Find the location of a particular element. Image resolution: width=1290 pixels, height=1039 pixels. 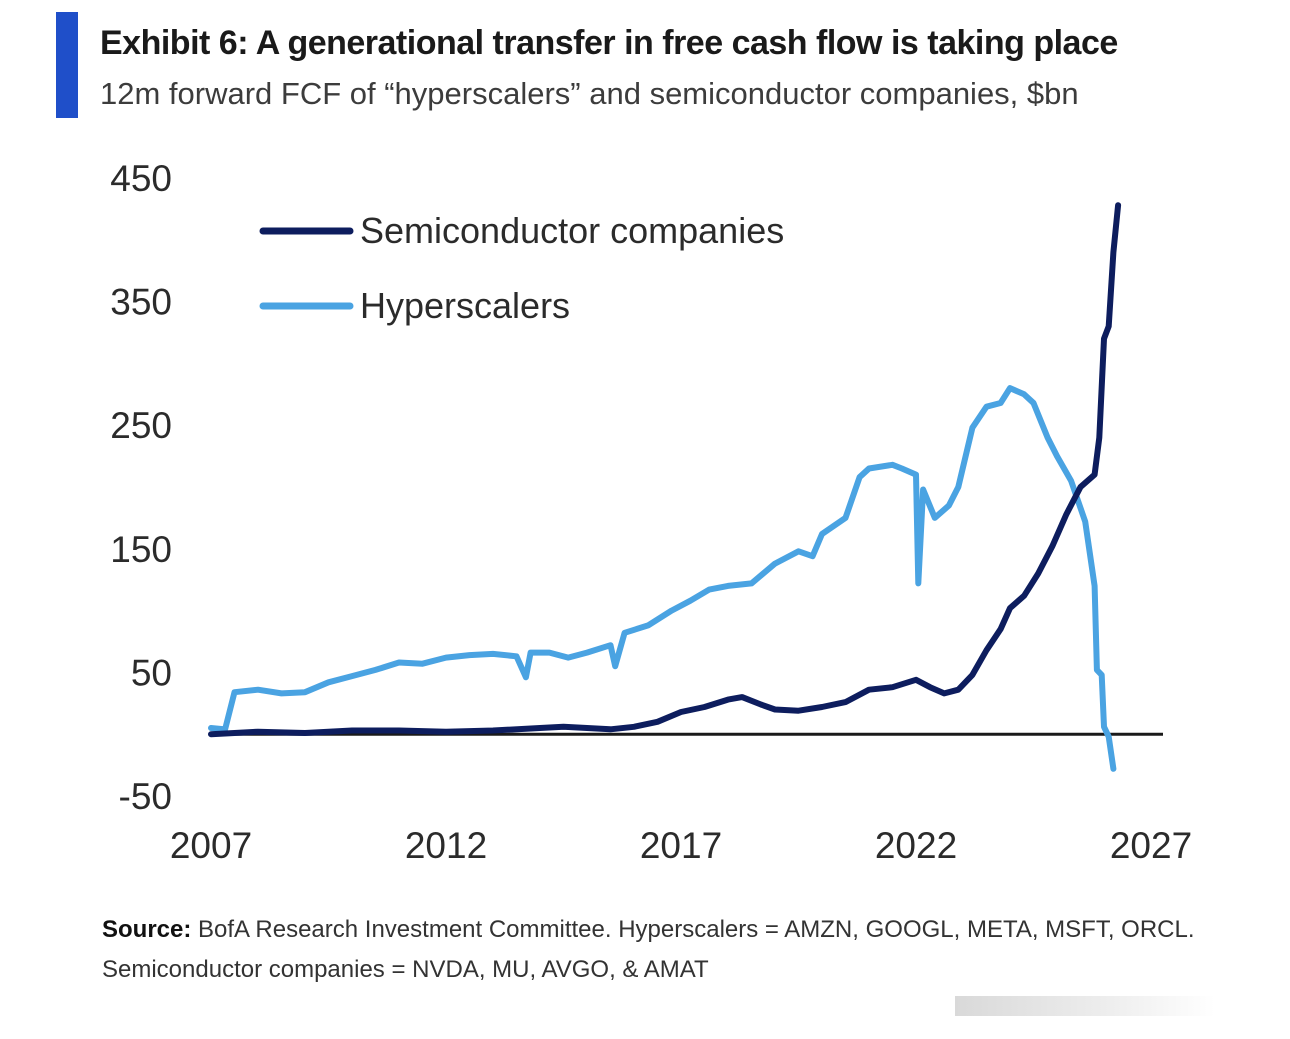

y-tick-label: 350 is located at coordinates (141, 302).